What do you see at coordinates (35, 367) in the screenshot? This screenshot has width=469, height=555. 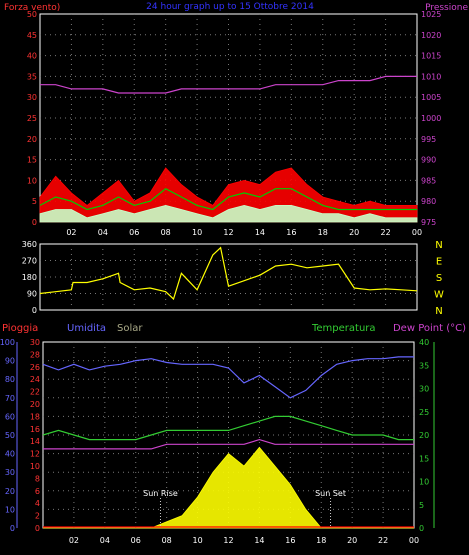 I see `rain-tick: 26` at bounding box center [35, 367].